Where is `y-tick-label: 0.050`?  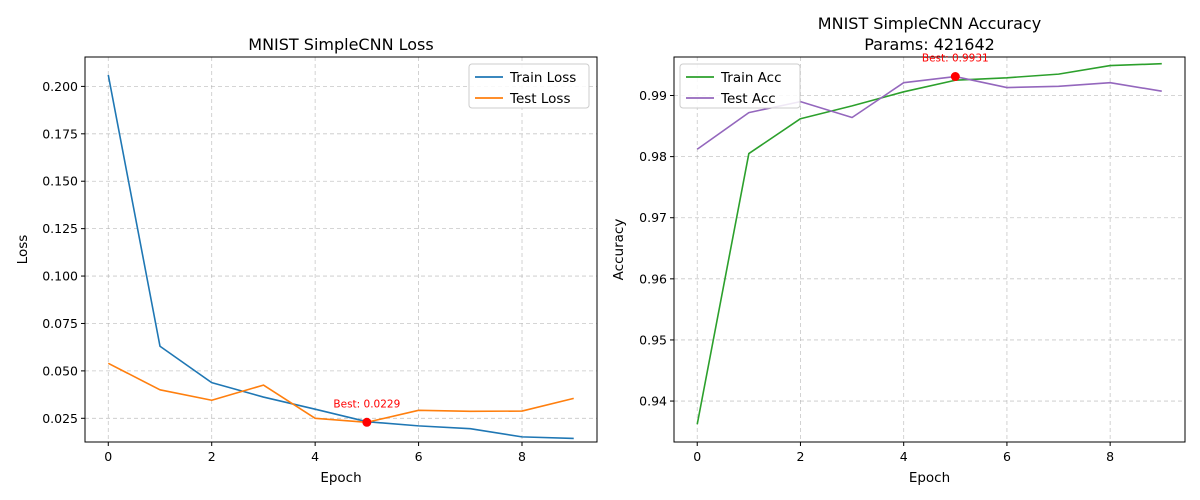
y-tick-label: 0.050 is located at coordinates (60, 370).